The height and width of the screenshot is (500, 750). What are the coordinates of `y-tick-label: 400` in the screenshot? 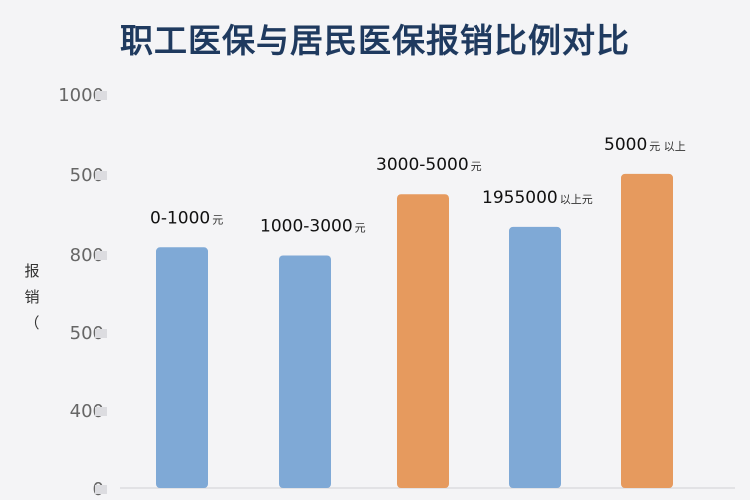 It's located at (87, 411).